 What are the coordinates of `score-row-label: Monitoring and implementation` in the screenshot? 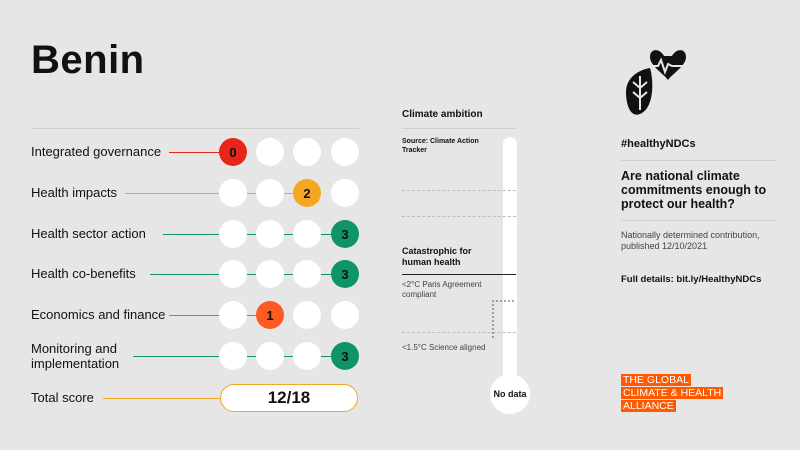 It's located at (75, 356).